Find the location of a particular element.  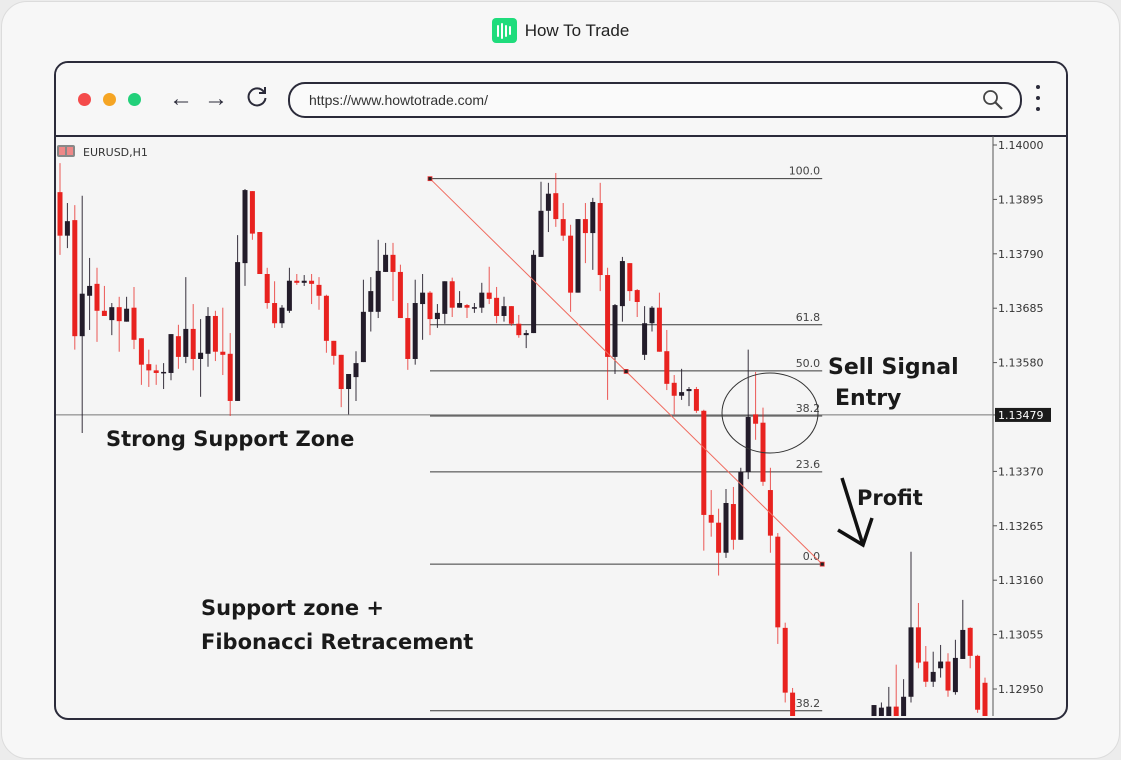

minimize-window-dot is located at coordinates (109, 99).